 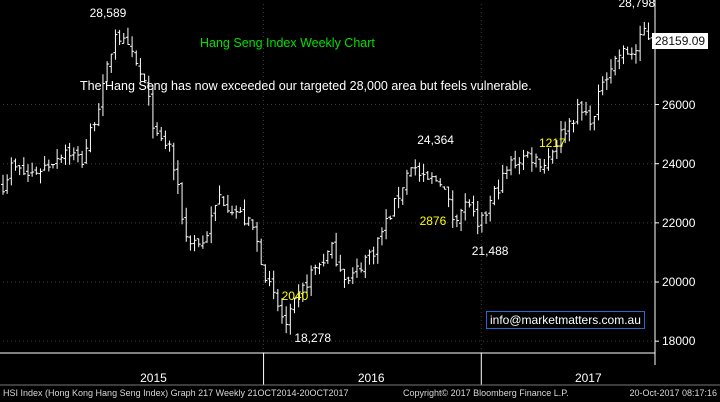 What do you see at coordinates (490, 251) in the screenshot?
I see `price-annotation: 21,488` at bounding box center [490, 251].